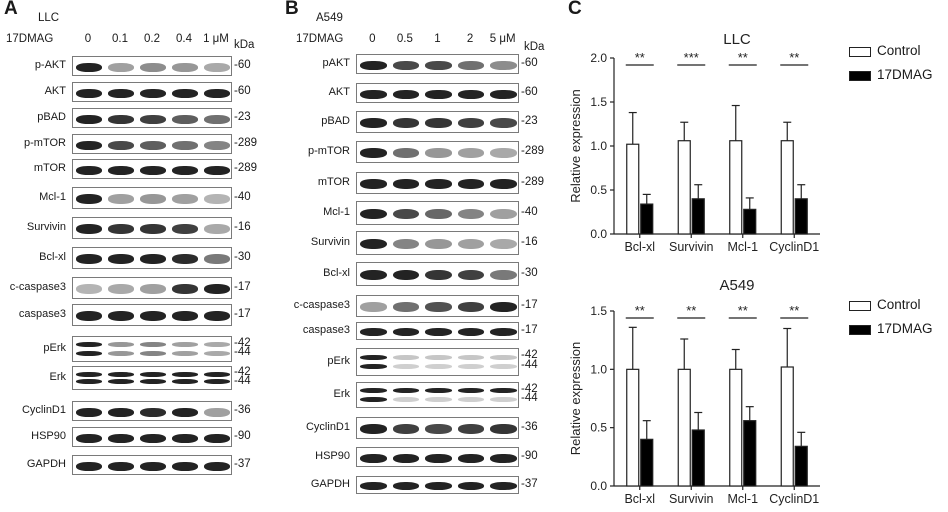 This screenshot has width=948, height=512. Describe the element at coordinates (216, 39) in the screenshot. I see `a-dose-4: 1 μM` at that location.